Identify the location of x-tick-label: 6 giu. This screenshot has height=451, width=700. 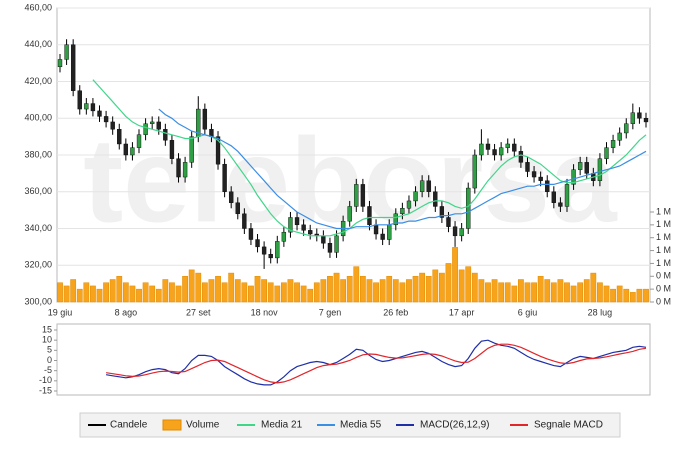
(528, 312).